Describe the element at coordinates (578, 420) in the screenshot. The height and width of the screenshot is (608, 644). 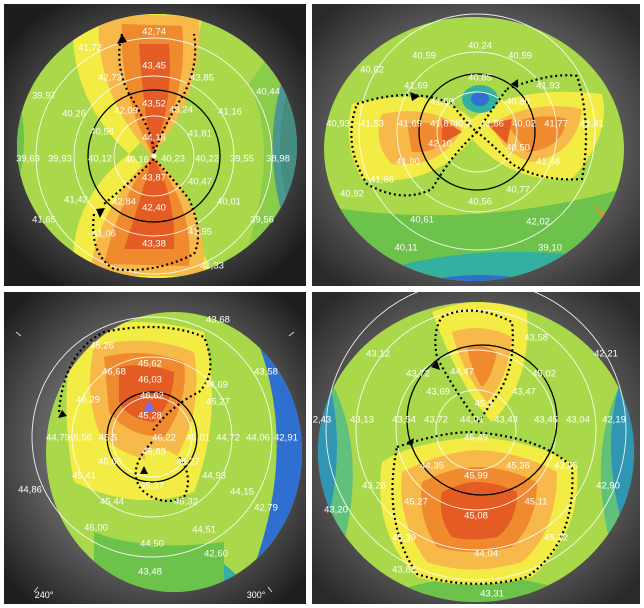
I see `value-label: 43,04` at that location.